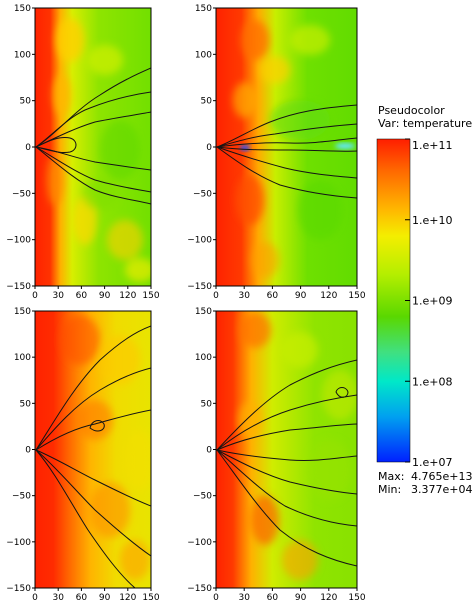 The image size is (474, 606). I want to click on panel-top-right, so click(286, 147).